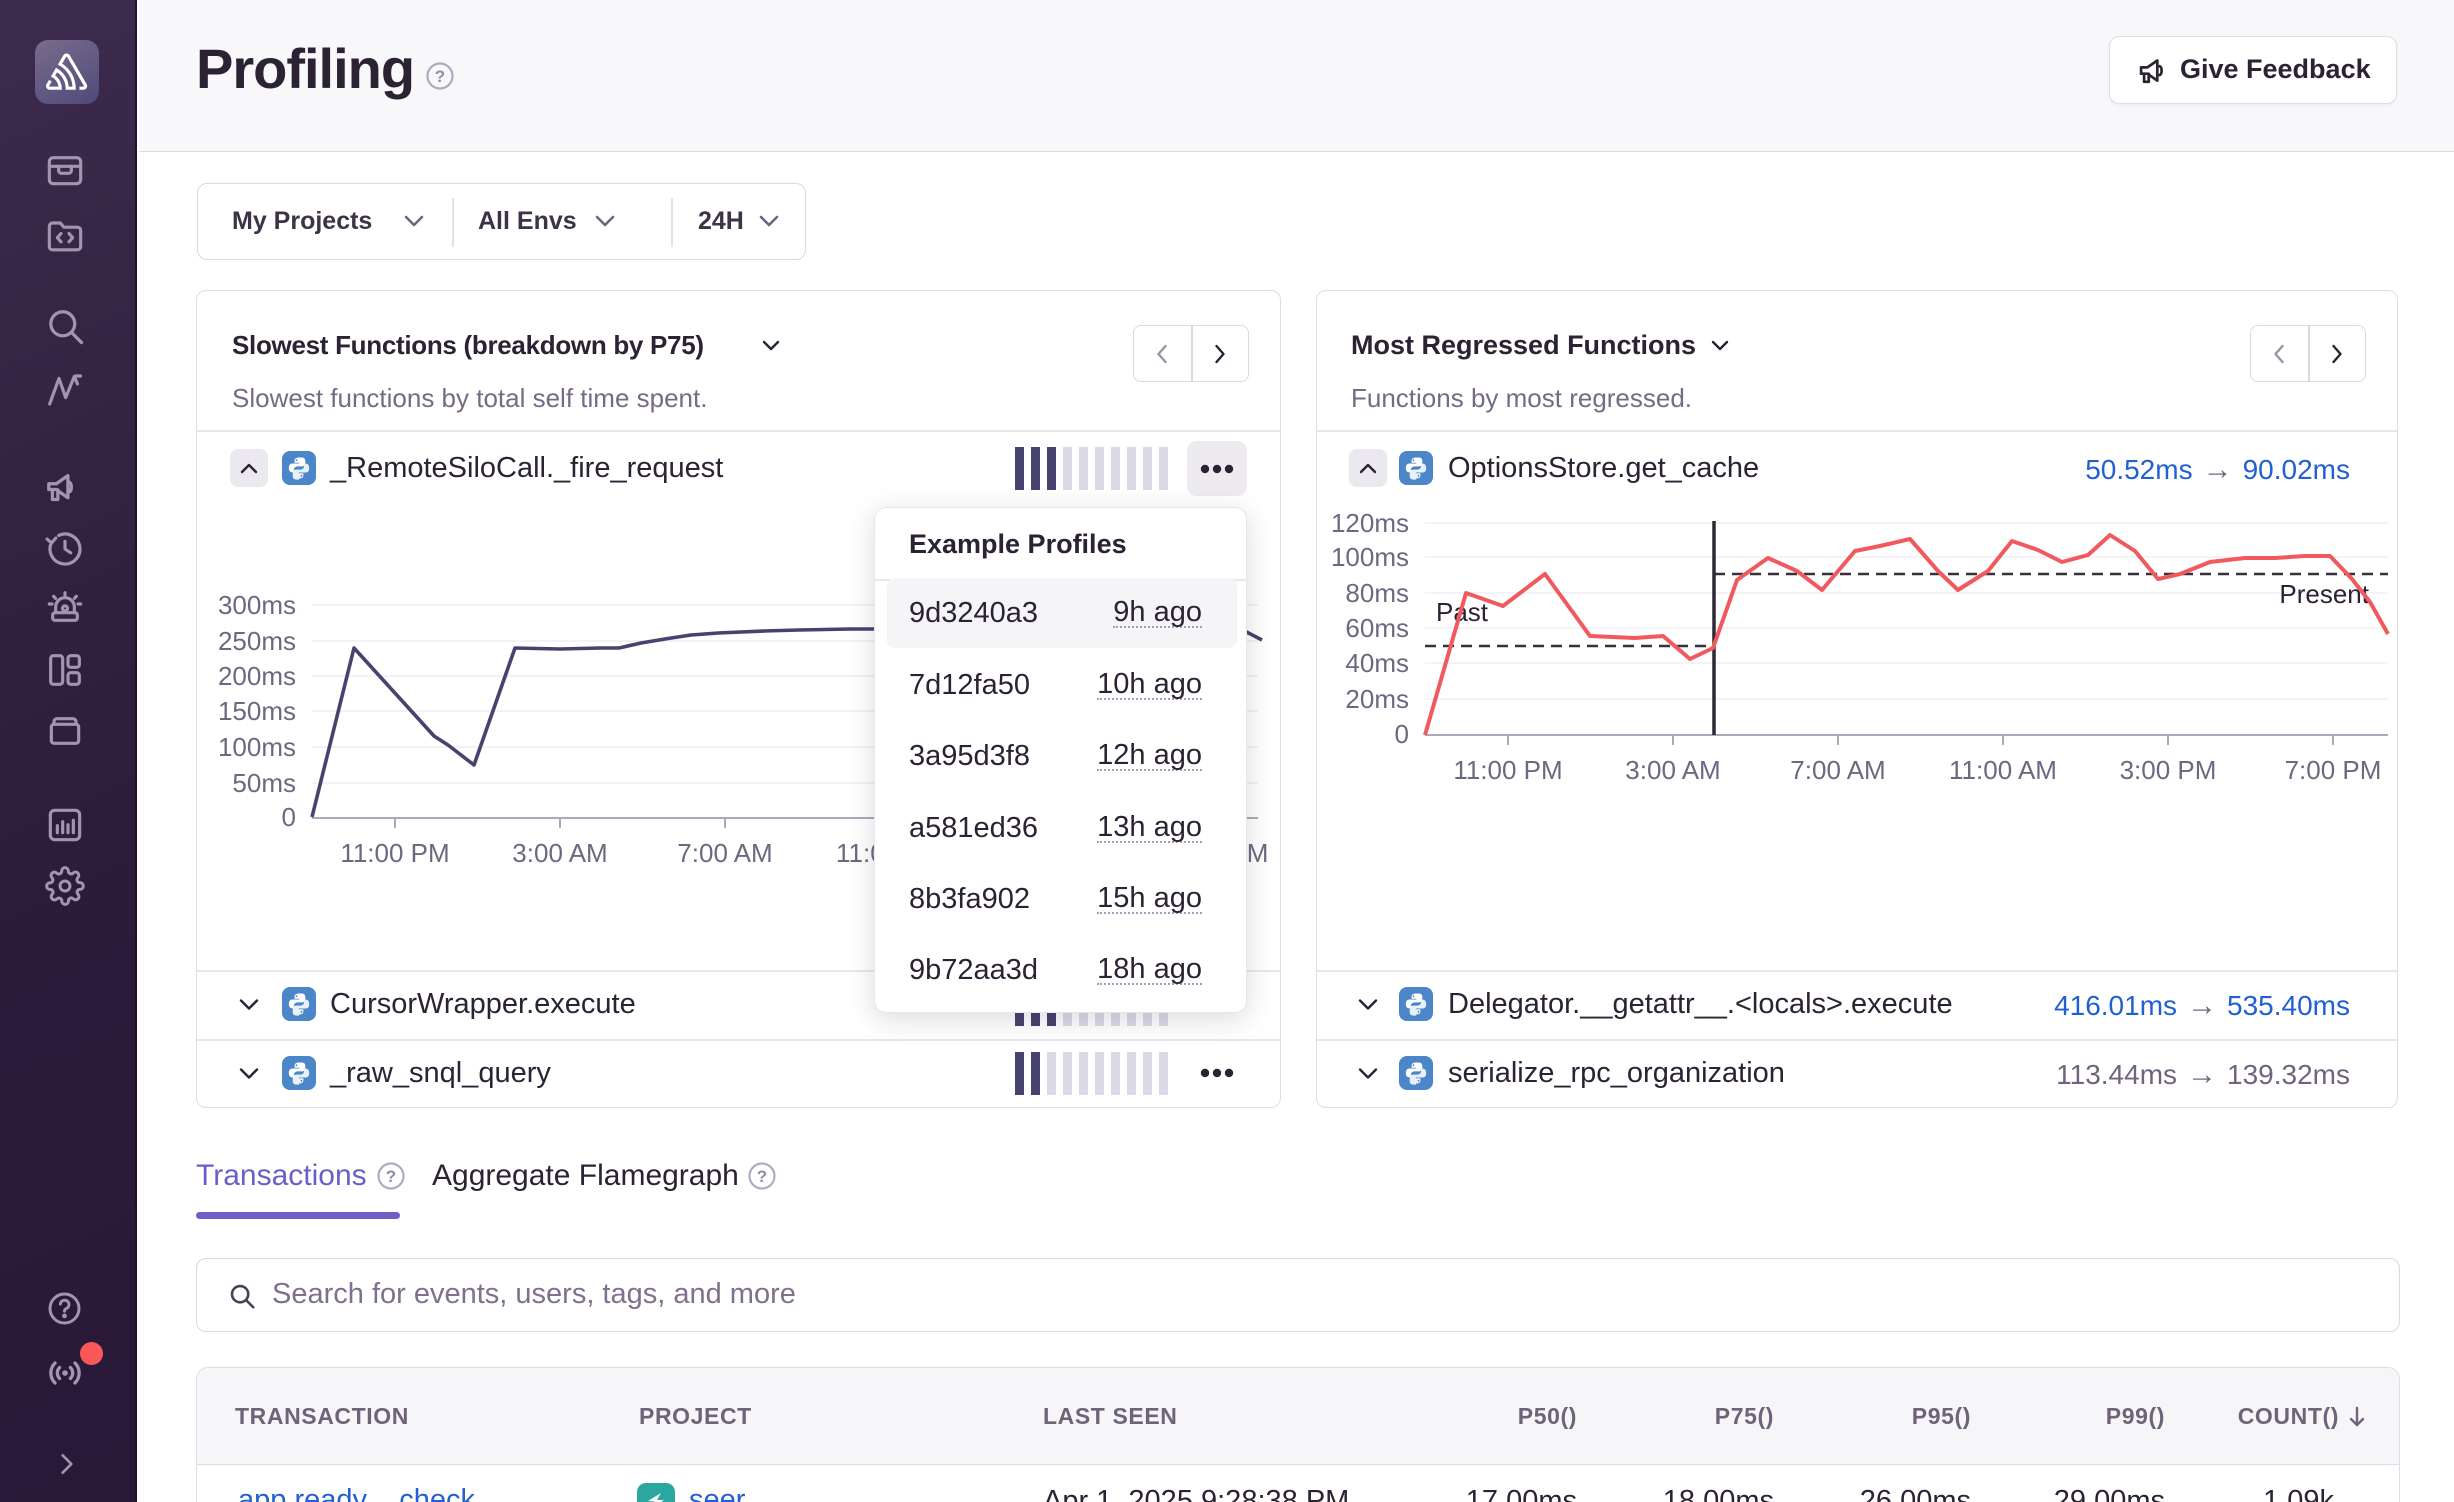 The height and width of the screenshot is (1502, 2454). What do you see at coordinates (257, 676) in the screenshot?
I see `svg-text: 200ms` at bounding box center [257, 676].